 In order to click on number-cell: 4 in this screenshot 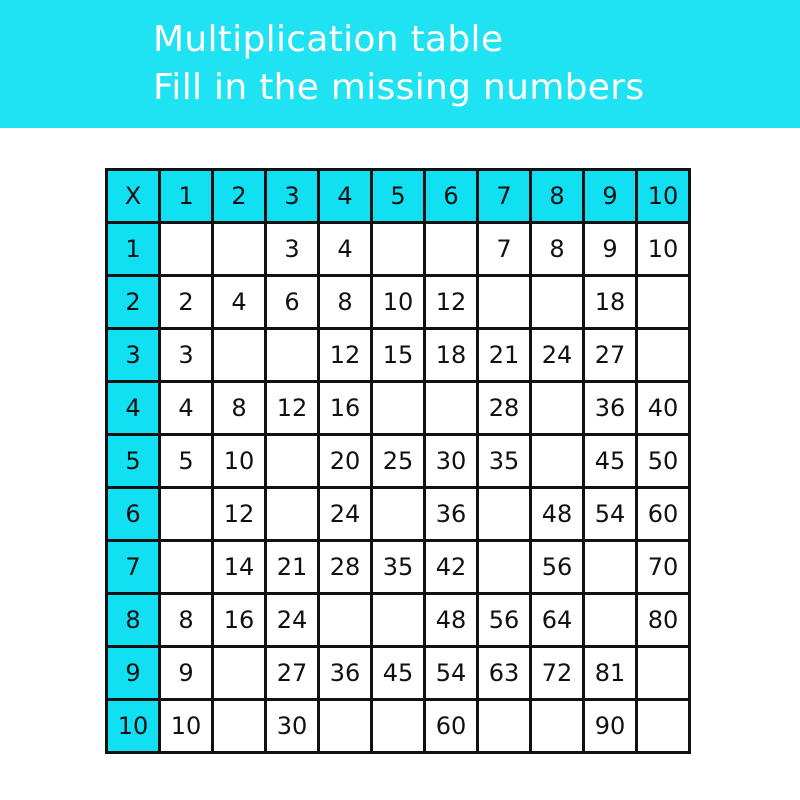, I will do `click(345, 249)`.